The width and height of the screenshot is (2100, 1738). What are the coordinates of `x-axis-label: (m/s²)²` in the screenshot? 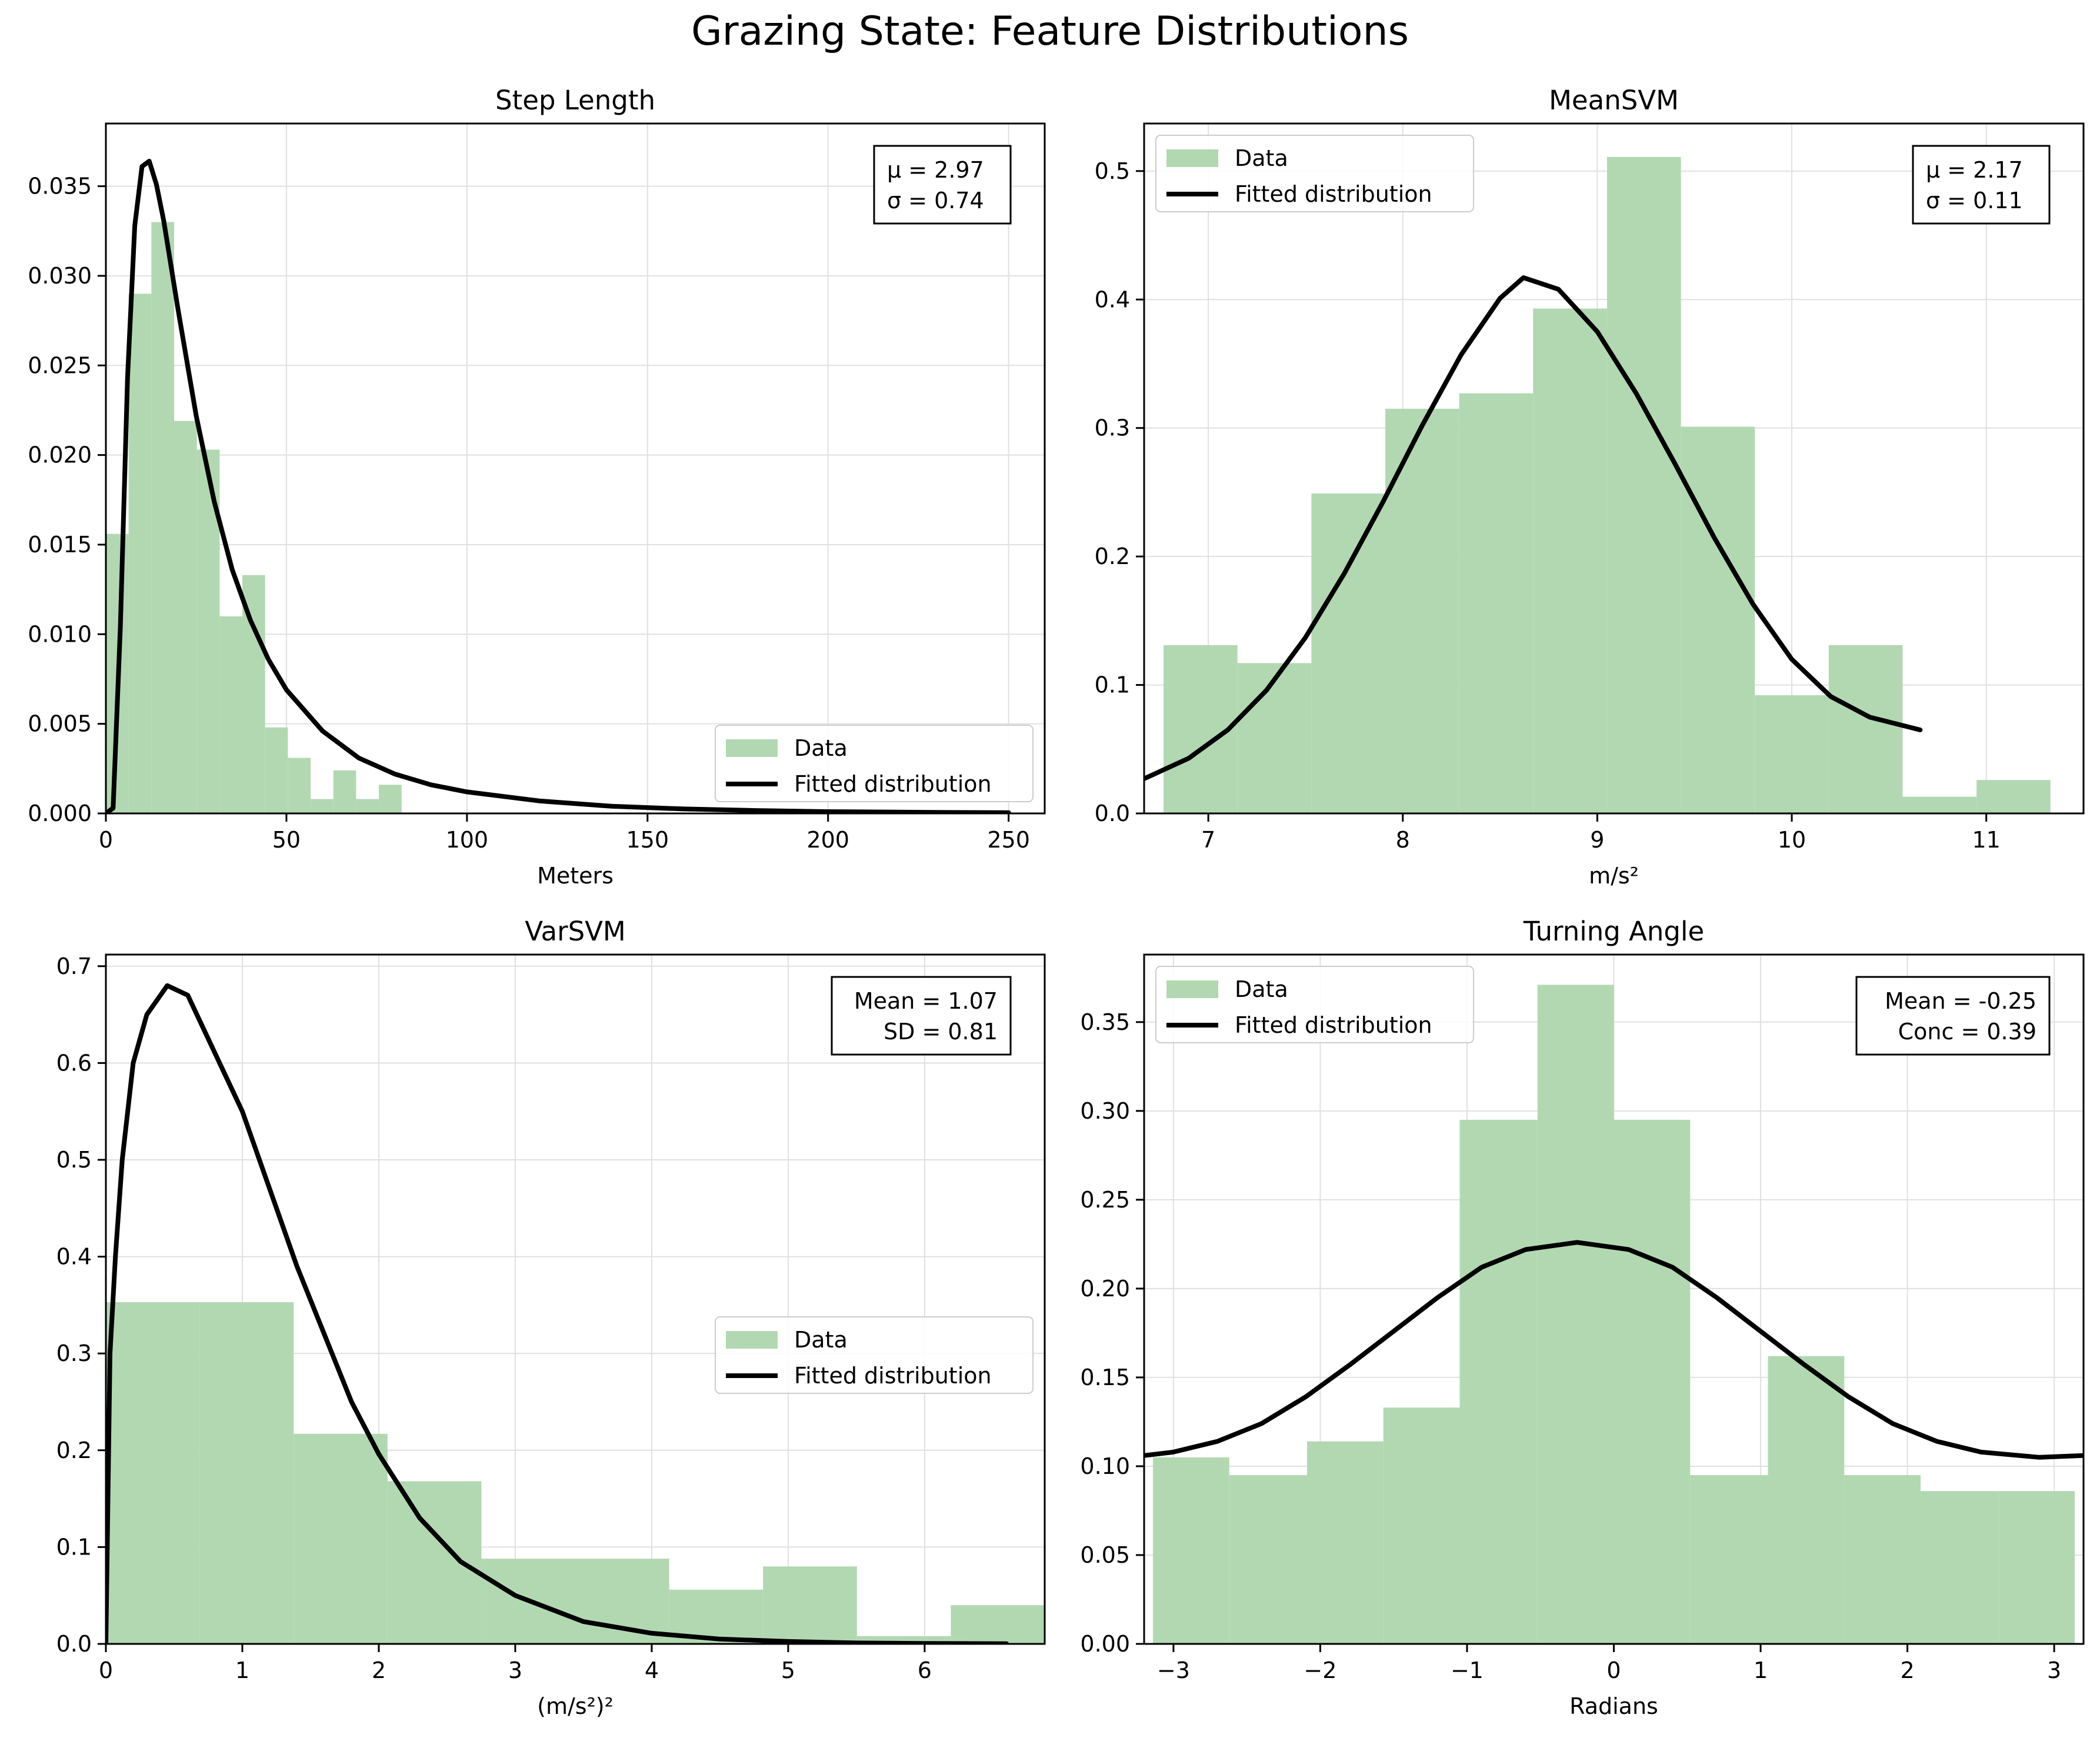 It's located at (575, 1706).